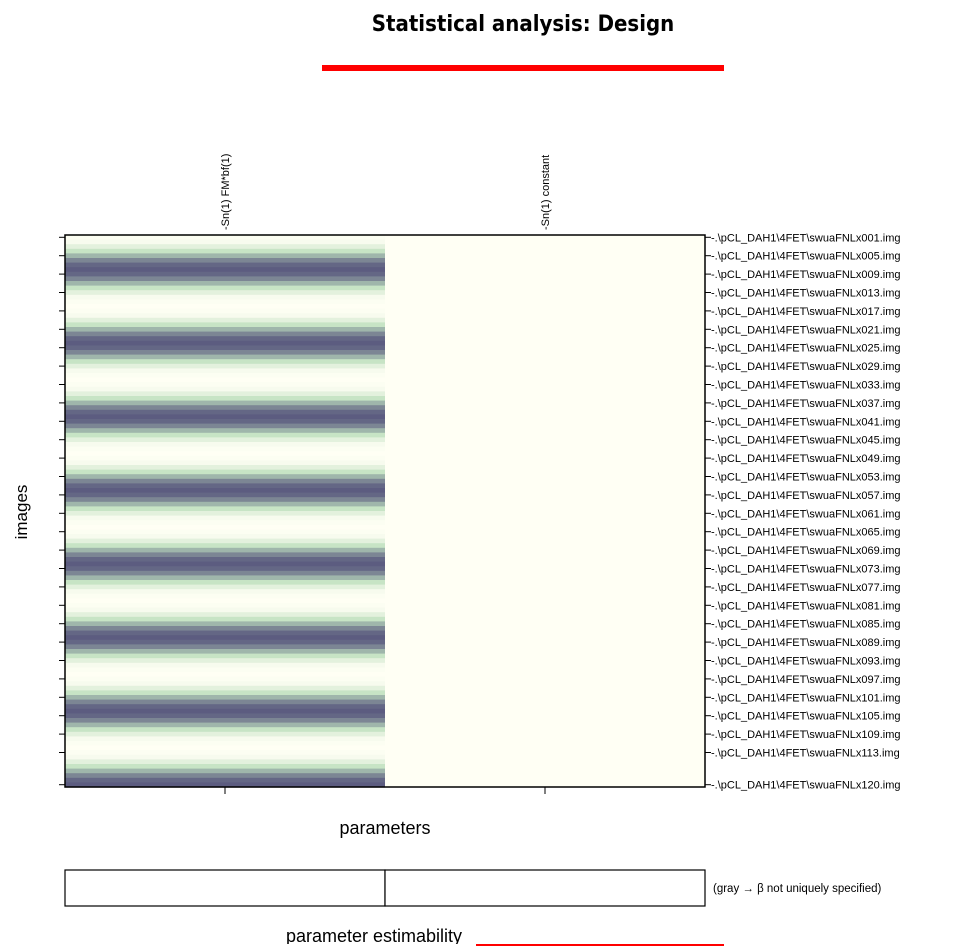  I want to click on row-label: -.\pCL_DAH1\4FET\swuaFNLx065.img, so click(806, 533).